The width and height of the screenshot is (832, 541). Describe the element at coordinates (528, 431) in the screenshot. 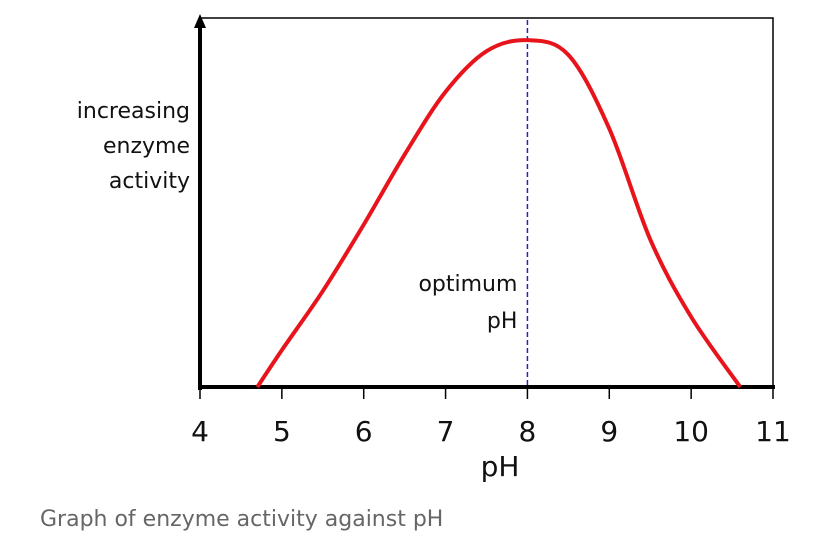

I see `x-tick-label: 8` at that location.